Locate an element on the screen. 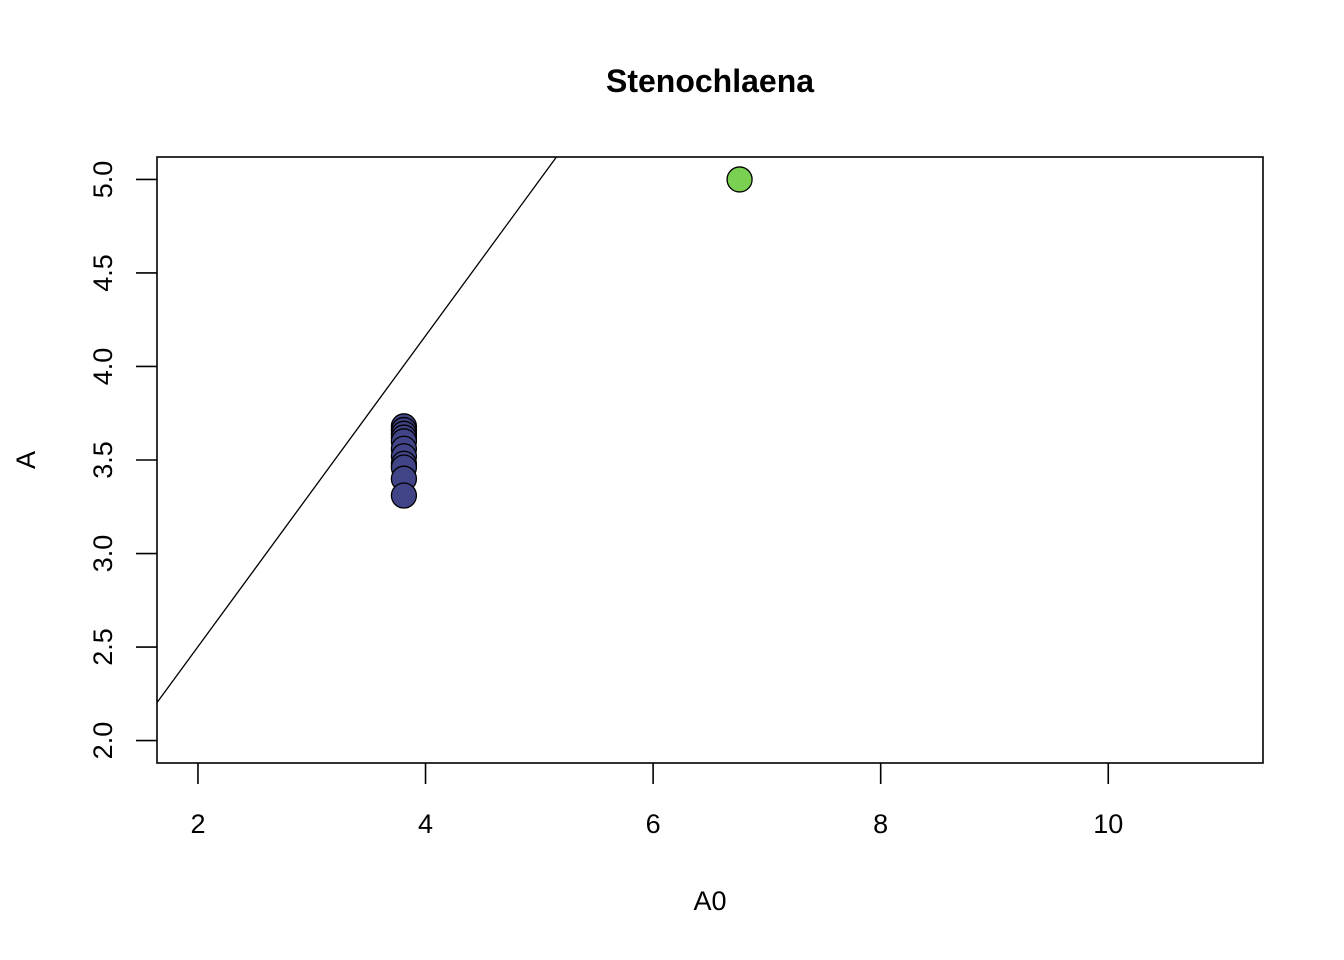 The image size is (1344, 960). y-tick-label: 4.0 is located at coordinates (103, 367).